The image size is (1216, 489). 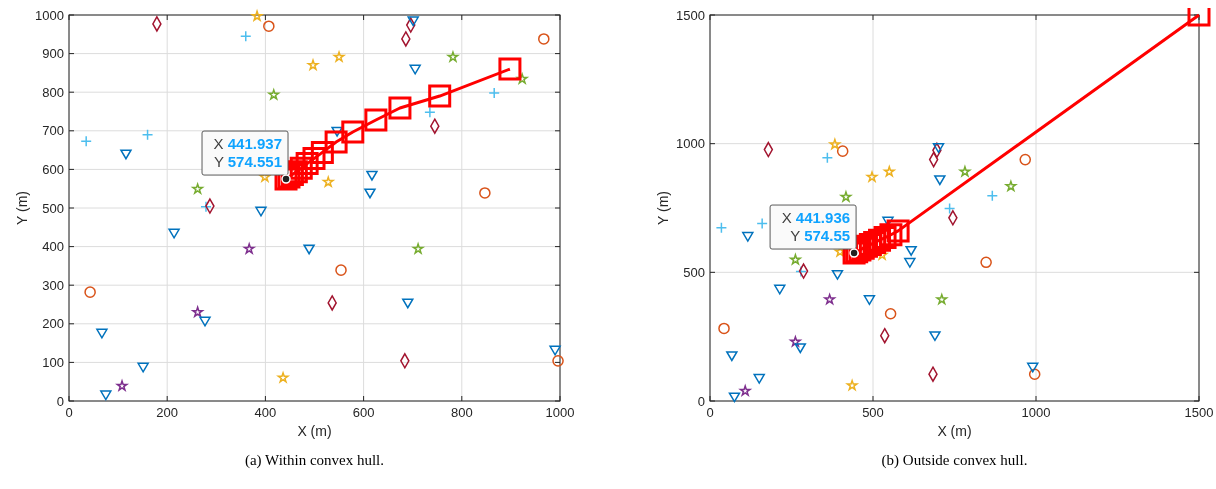 I want to click on y-tick-label: 600, so click(x=53, y=169).